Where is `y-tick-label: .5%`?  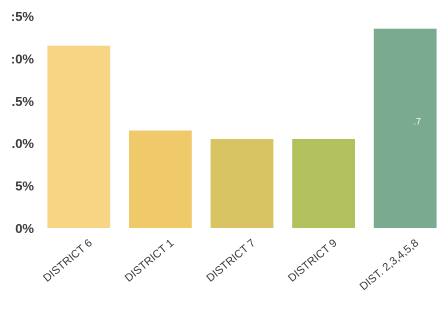
y-tick-label: .5% is located at coordinates (23, 101).